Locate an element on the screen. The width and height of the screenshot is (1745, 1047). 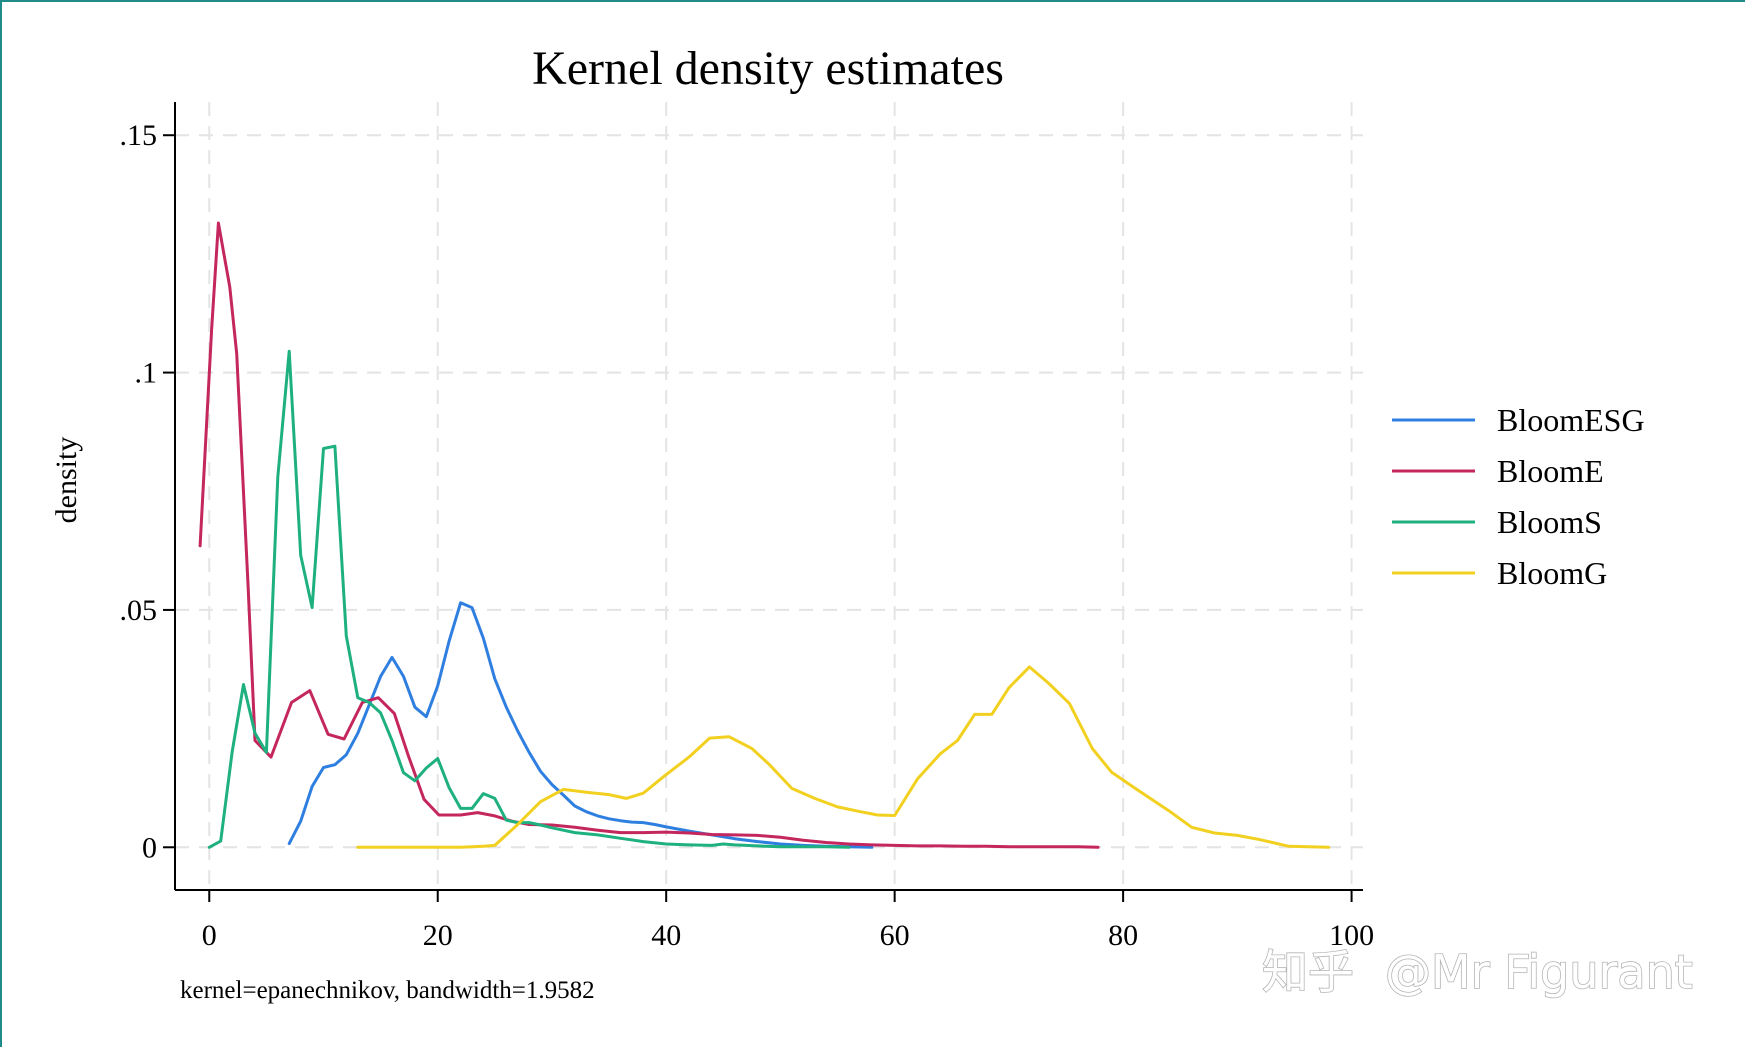
watermark-author: @Mr Figurant is located at coordinates (1539, 972).